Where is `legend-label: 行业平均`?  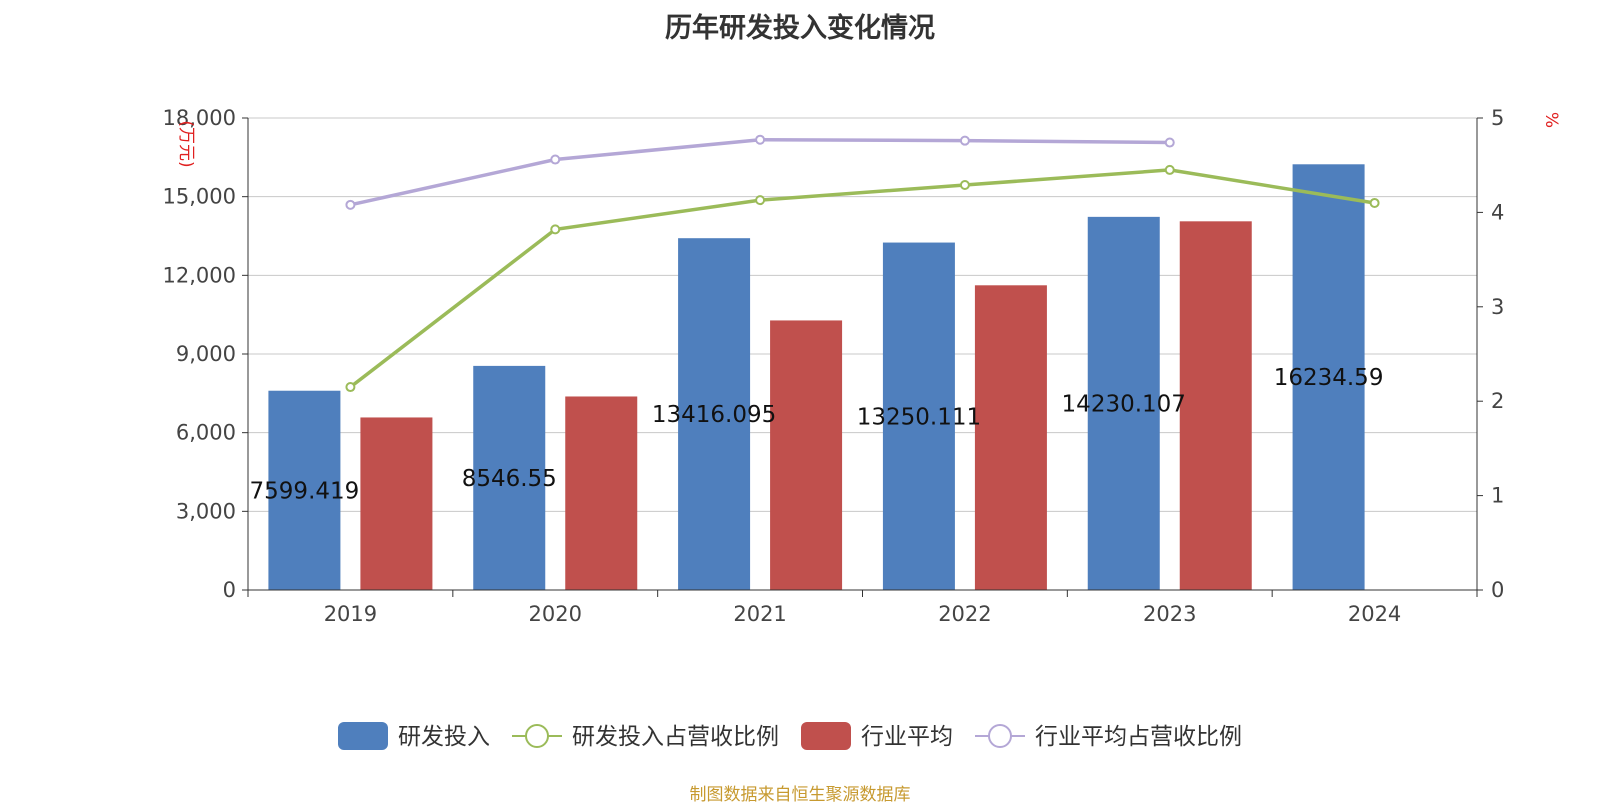
legend-label: 行业平均 is located at coordinates (907, 737).